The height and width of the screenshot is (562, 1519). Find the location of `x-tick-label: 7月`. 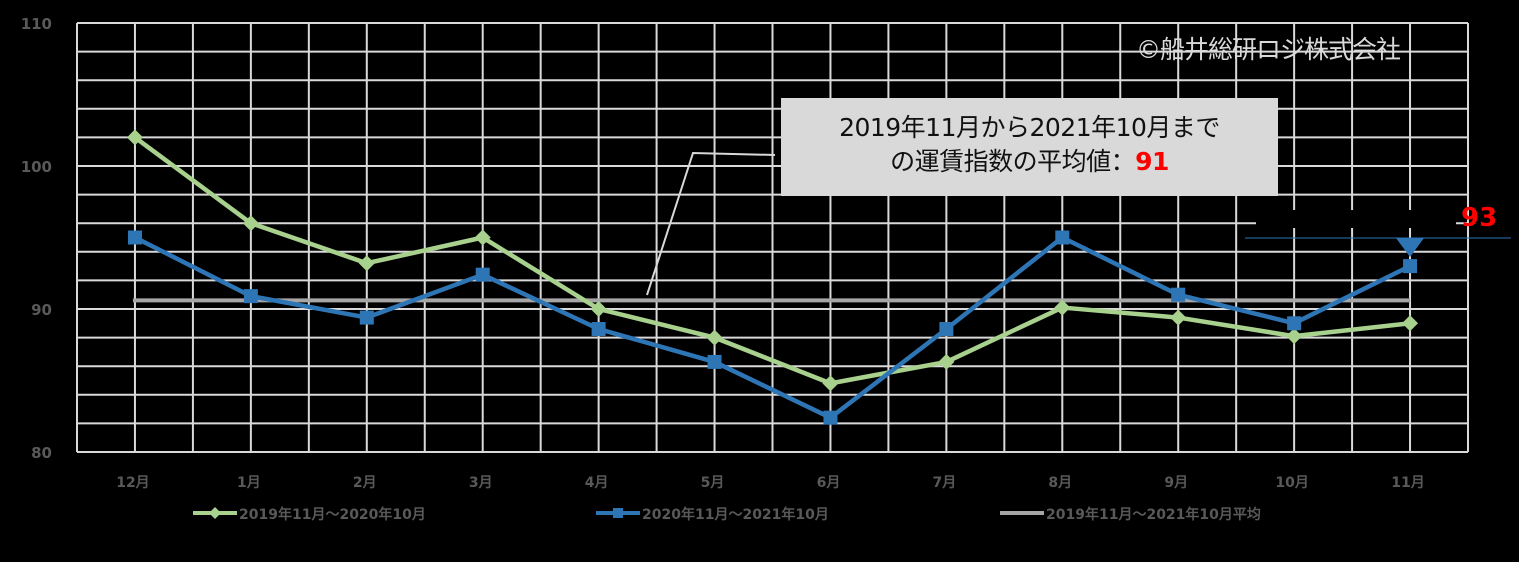

x-tick-label: 7月 is located at coordinates (945, 483).